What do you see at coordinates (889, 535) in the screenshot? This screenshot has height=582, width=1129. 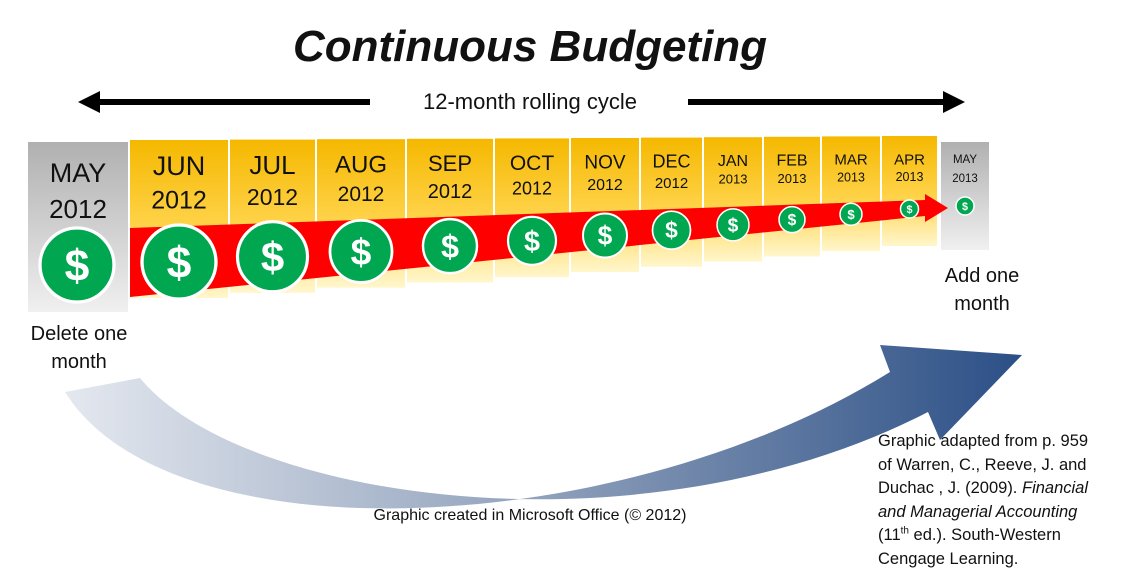 I see `source-edition-open: (11` at bounding box center [889, 535].